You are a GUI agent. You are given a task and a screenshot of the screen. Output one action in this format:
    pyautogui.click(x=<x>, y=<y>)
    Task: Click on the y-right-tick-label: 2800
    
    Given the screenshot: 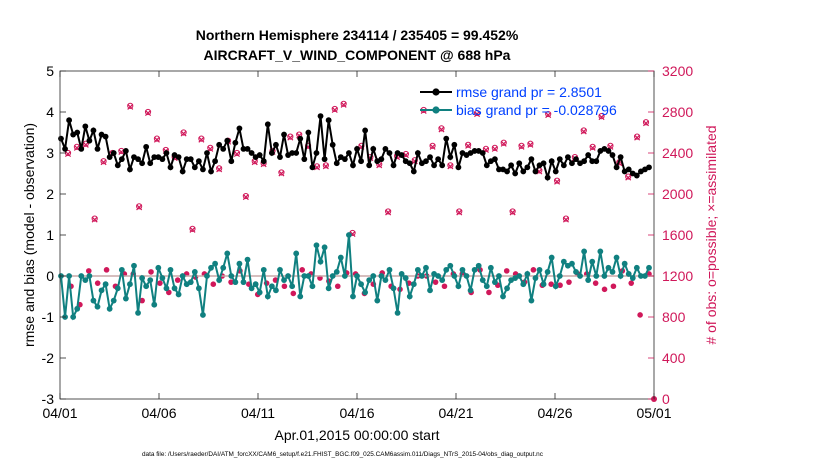 What is the action you would take?
    pyautogui.click(x=677, y=112)
    